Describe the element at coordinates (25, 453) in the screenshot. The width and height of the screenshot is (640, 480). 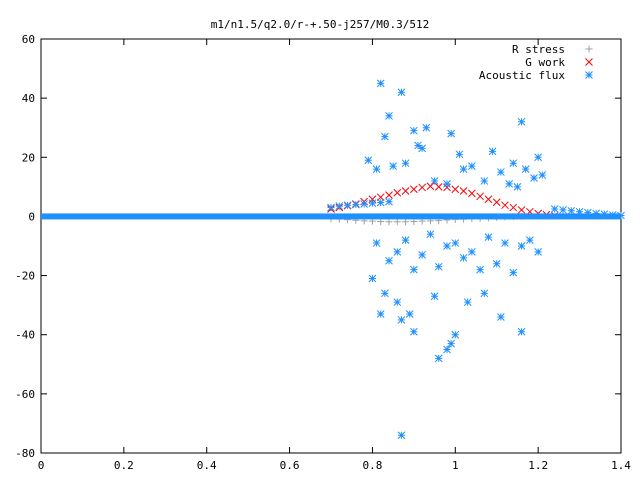
I see `y-tick-label: -80` at that location.